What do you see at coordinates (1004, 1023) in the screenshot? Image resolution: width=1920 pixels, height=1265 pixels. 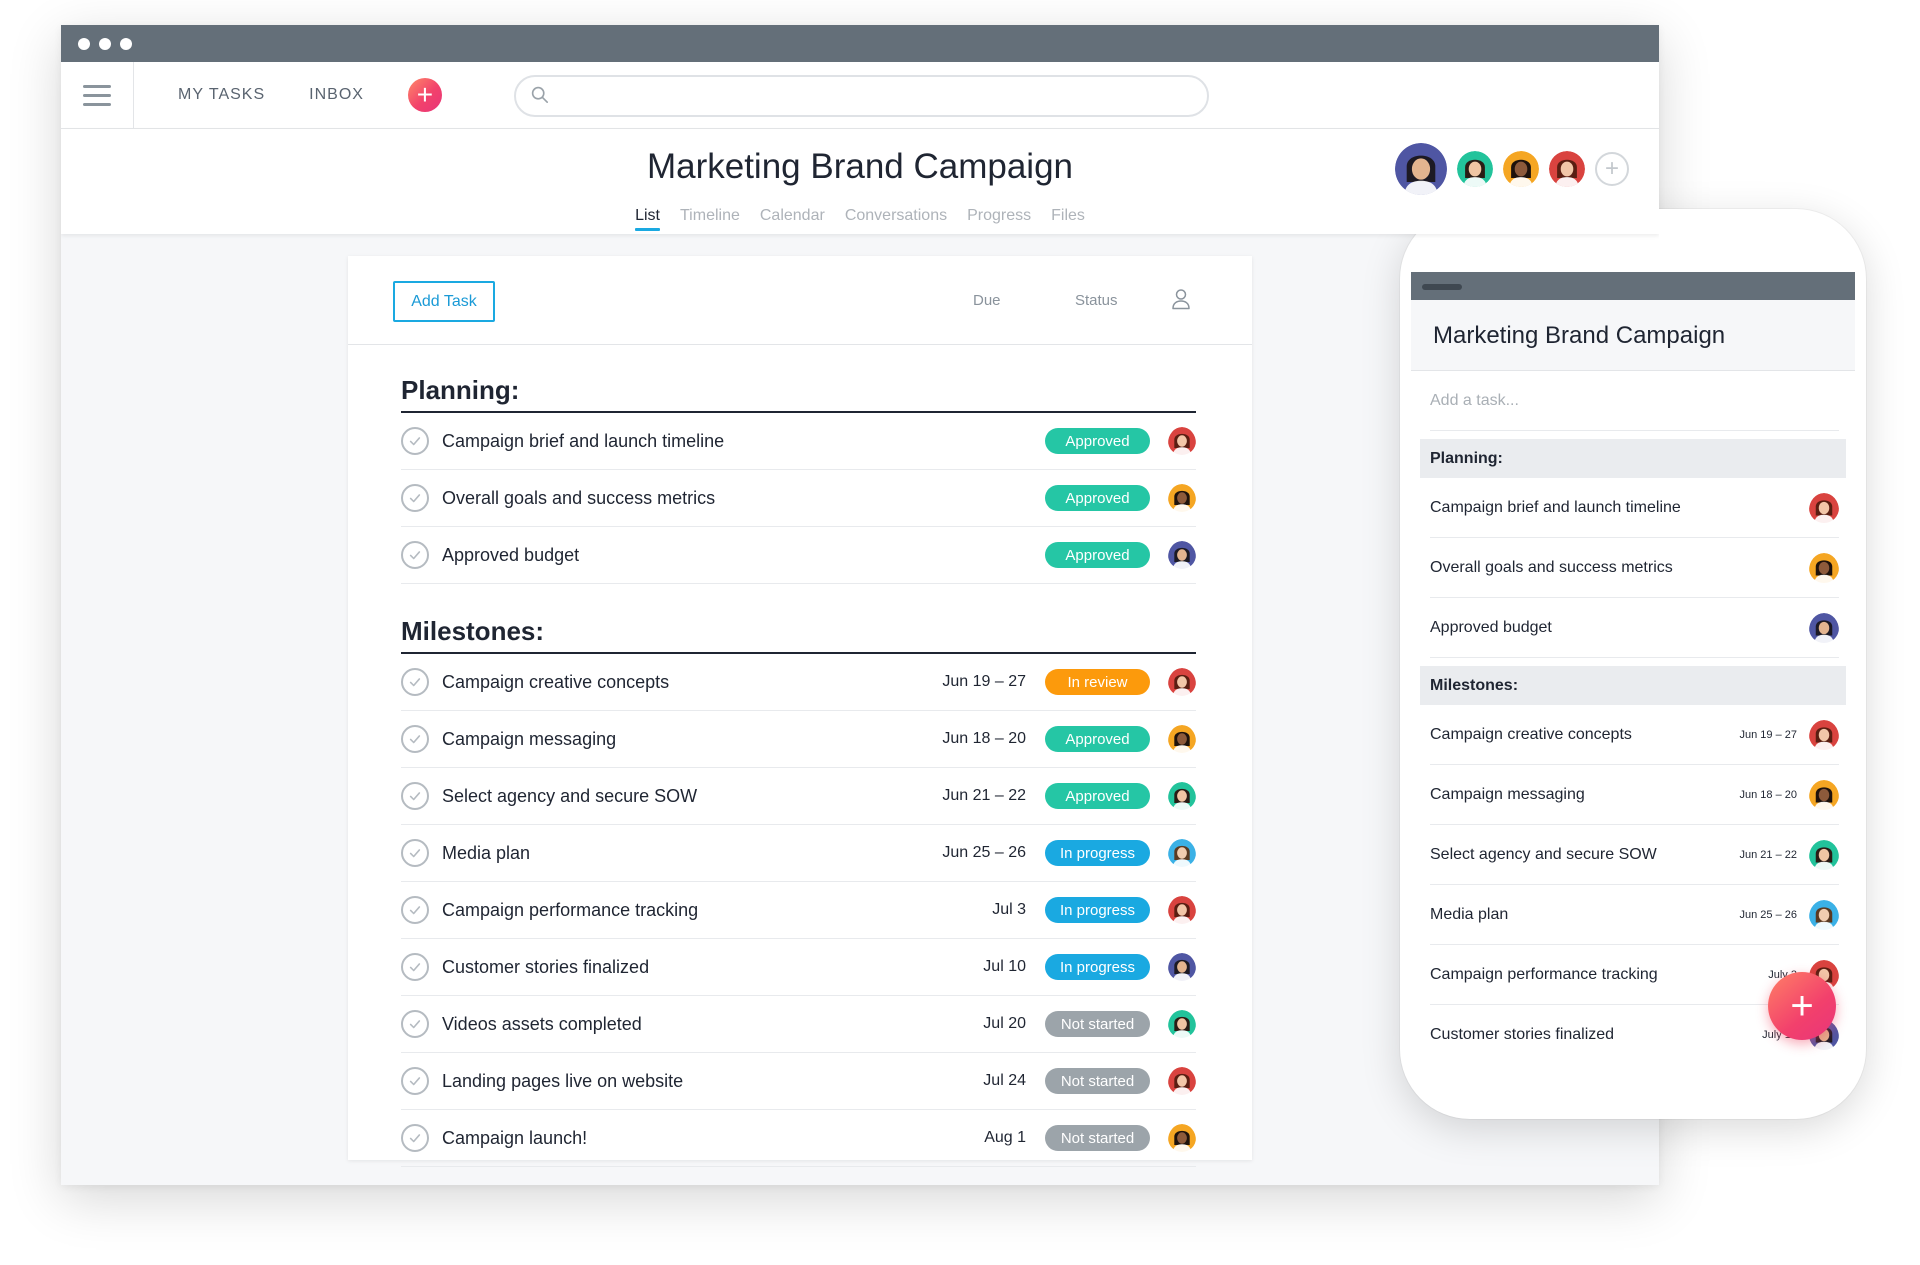 I see `task-due-date: Jul 20` at bounding box center [1004, 1023].